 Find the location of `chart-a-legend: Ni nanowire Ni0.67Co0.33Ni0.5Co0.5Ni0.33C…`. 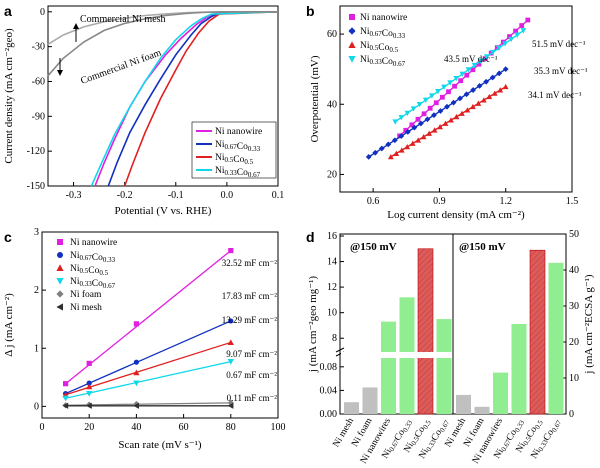

chart-a-legend: Ni nanowire Ni0.67Co0.33Ni0.5Co0.5Ni0.33C… is located at coordinates (234, 150).